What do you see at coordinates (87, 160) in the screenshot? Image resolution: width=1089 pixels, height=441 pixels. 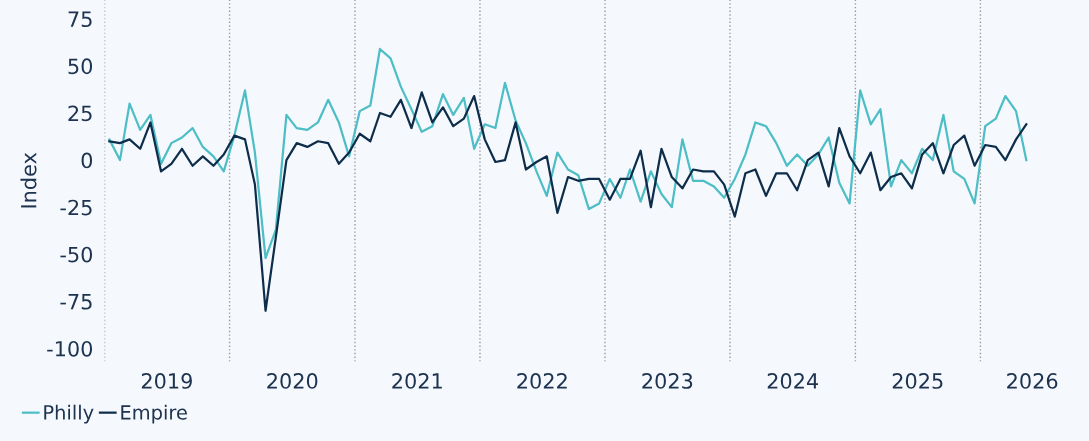 I see `y-tick-label: 0` at bounding box center [87, 160].